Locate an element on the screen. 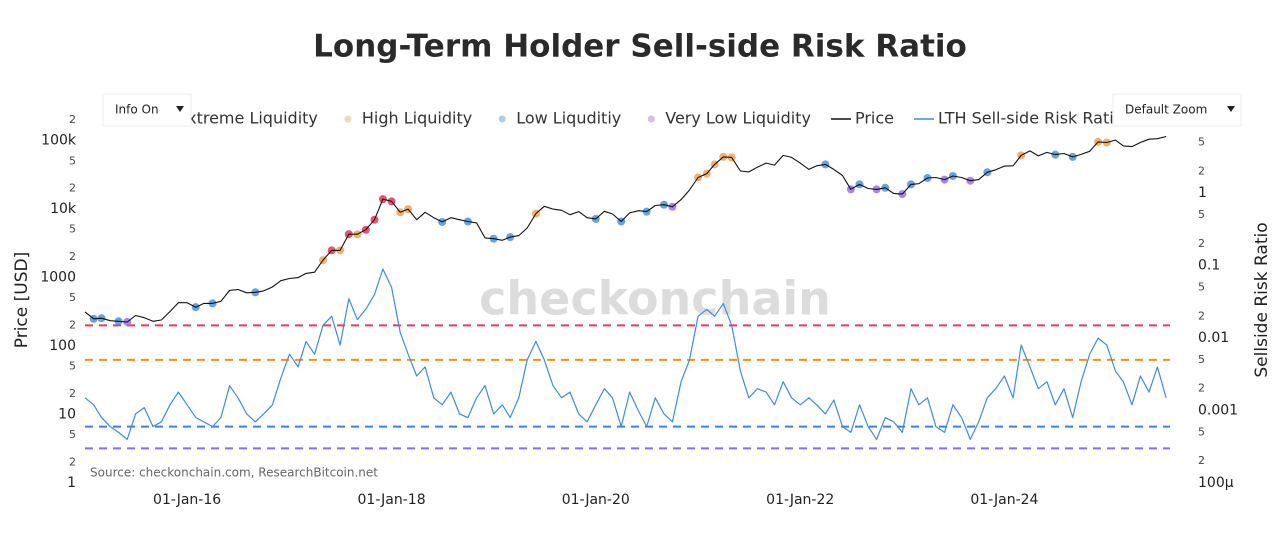 Image resolution: width=1280 pixels, height=555 pixels. x-tick-label: 01-Jan-16 is located at coordinates (187, 500).